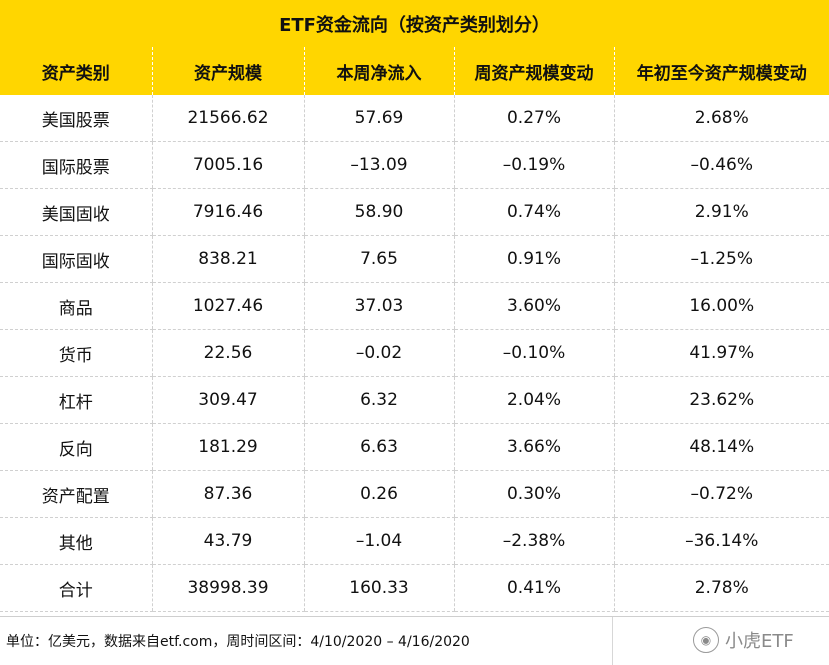 The width and height of the screenshot is (829, 665). Describe the element at coordinates (76, 494) in the screenshot. I see `asset-class-cell: 资产配置` at that location.